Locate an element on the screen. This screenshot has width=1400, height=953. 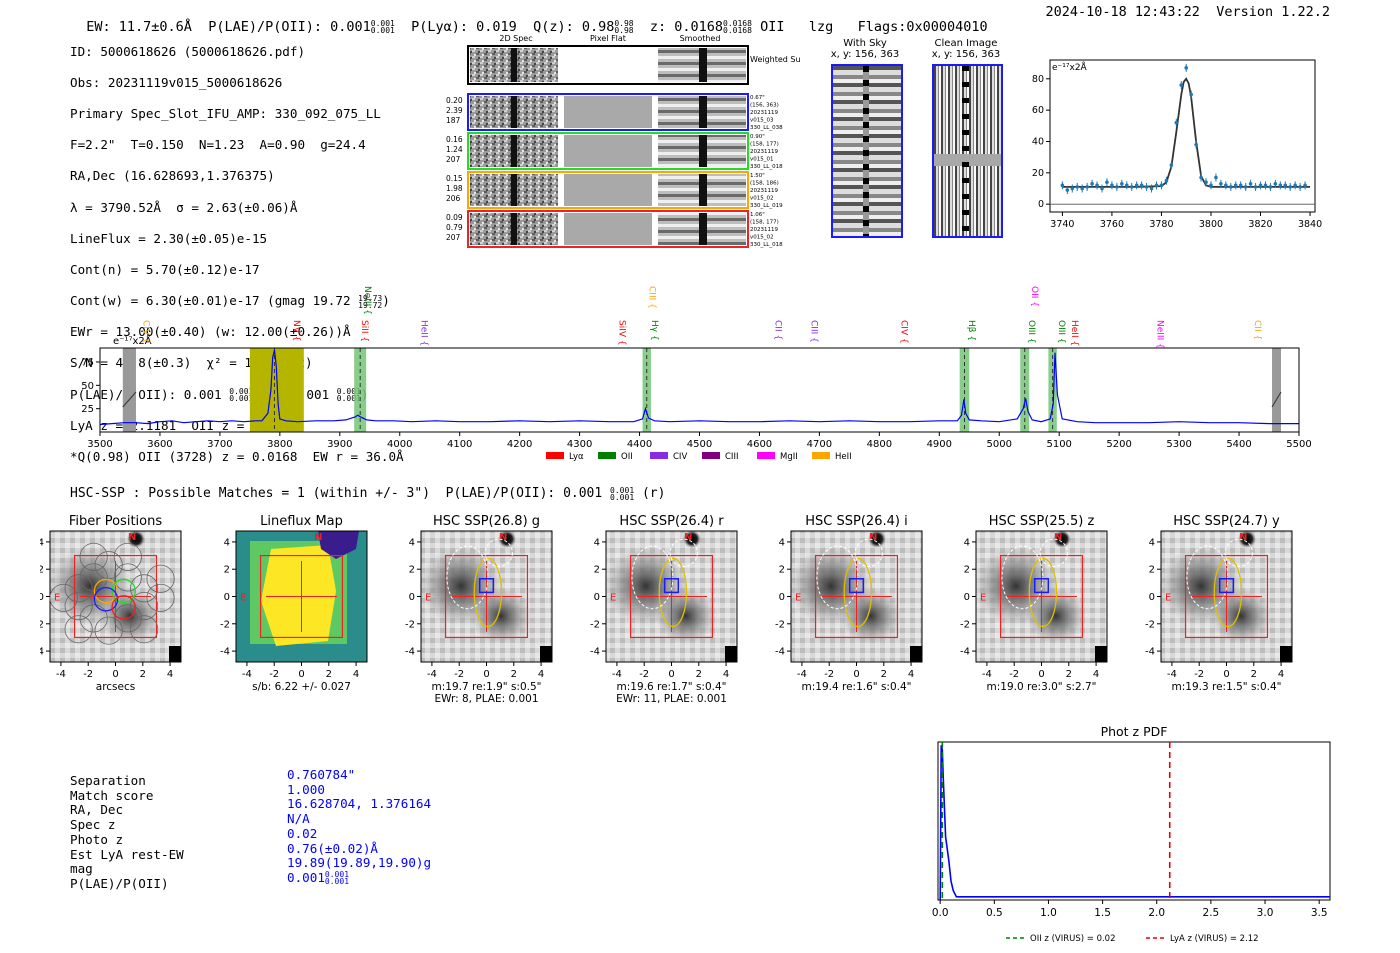
spectrum-line-marker: SiIV { is located at coordinates (622, 333).